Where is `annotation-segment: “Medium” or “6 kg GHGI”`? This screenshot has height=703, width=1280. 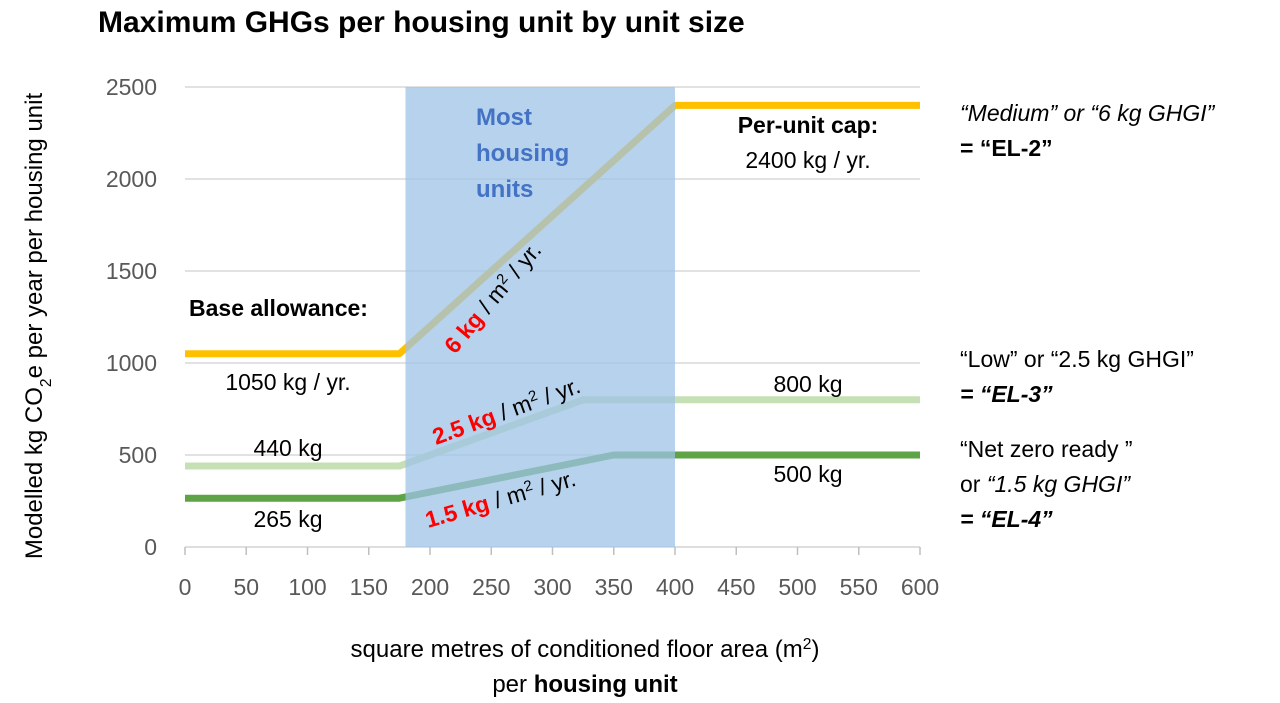
annotation-segment: “Medium” or “6 kg GHGI” is located at coordinates (1088, 113).